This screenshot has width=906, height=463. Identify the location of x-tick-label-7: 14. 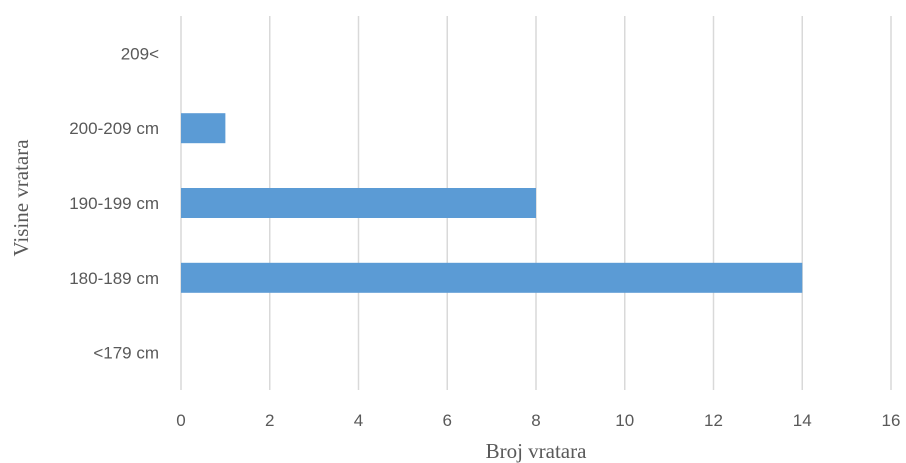
(802, 420).